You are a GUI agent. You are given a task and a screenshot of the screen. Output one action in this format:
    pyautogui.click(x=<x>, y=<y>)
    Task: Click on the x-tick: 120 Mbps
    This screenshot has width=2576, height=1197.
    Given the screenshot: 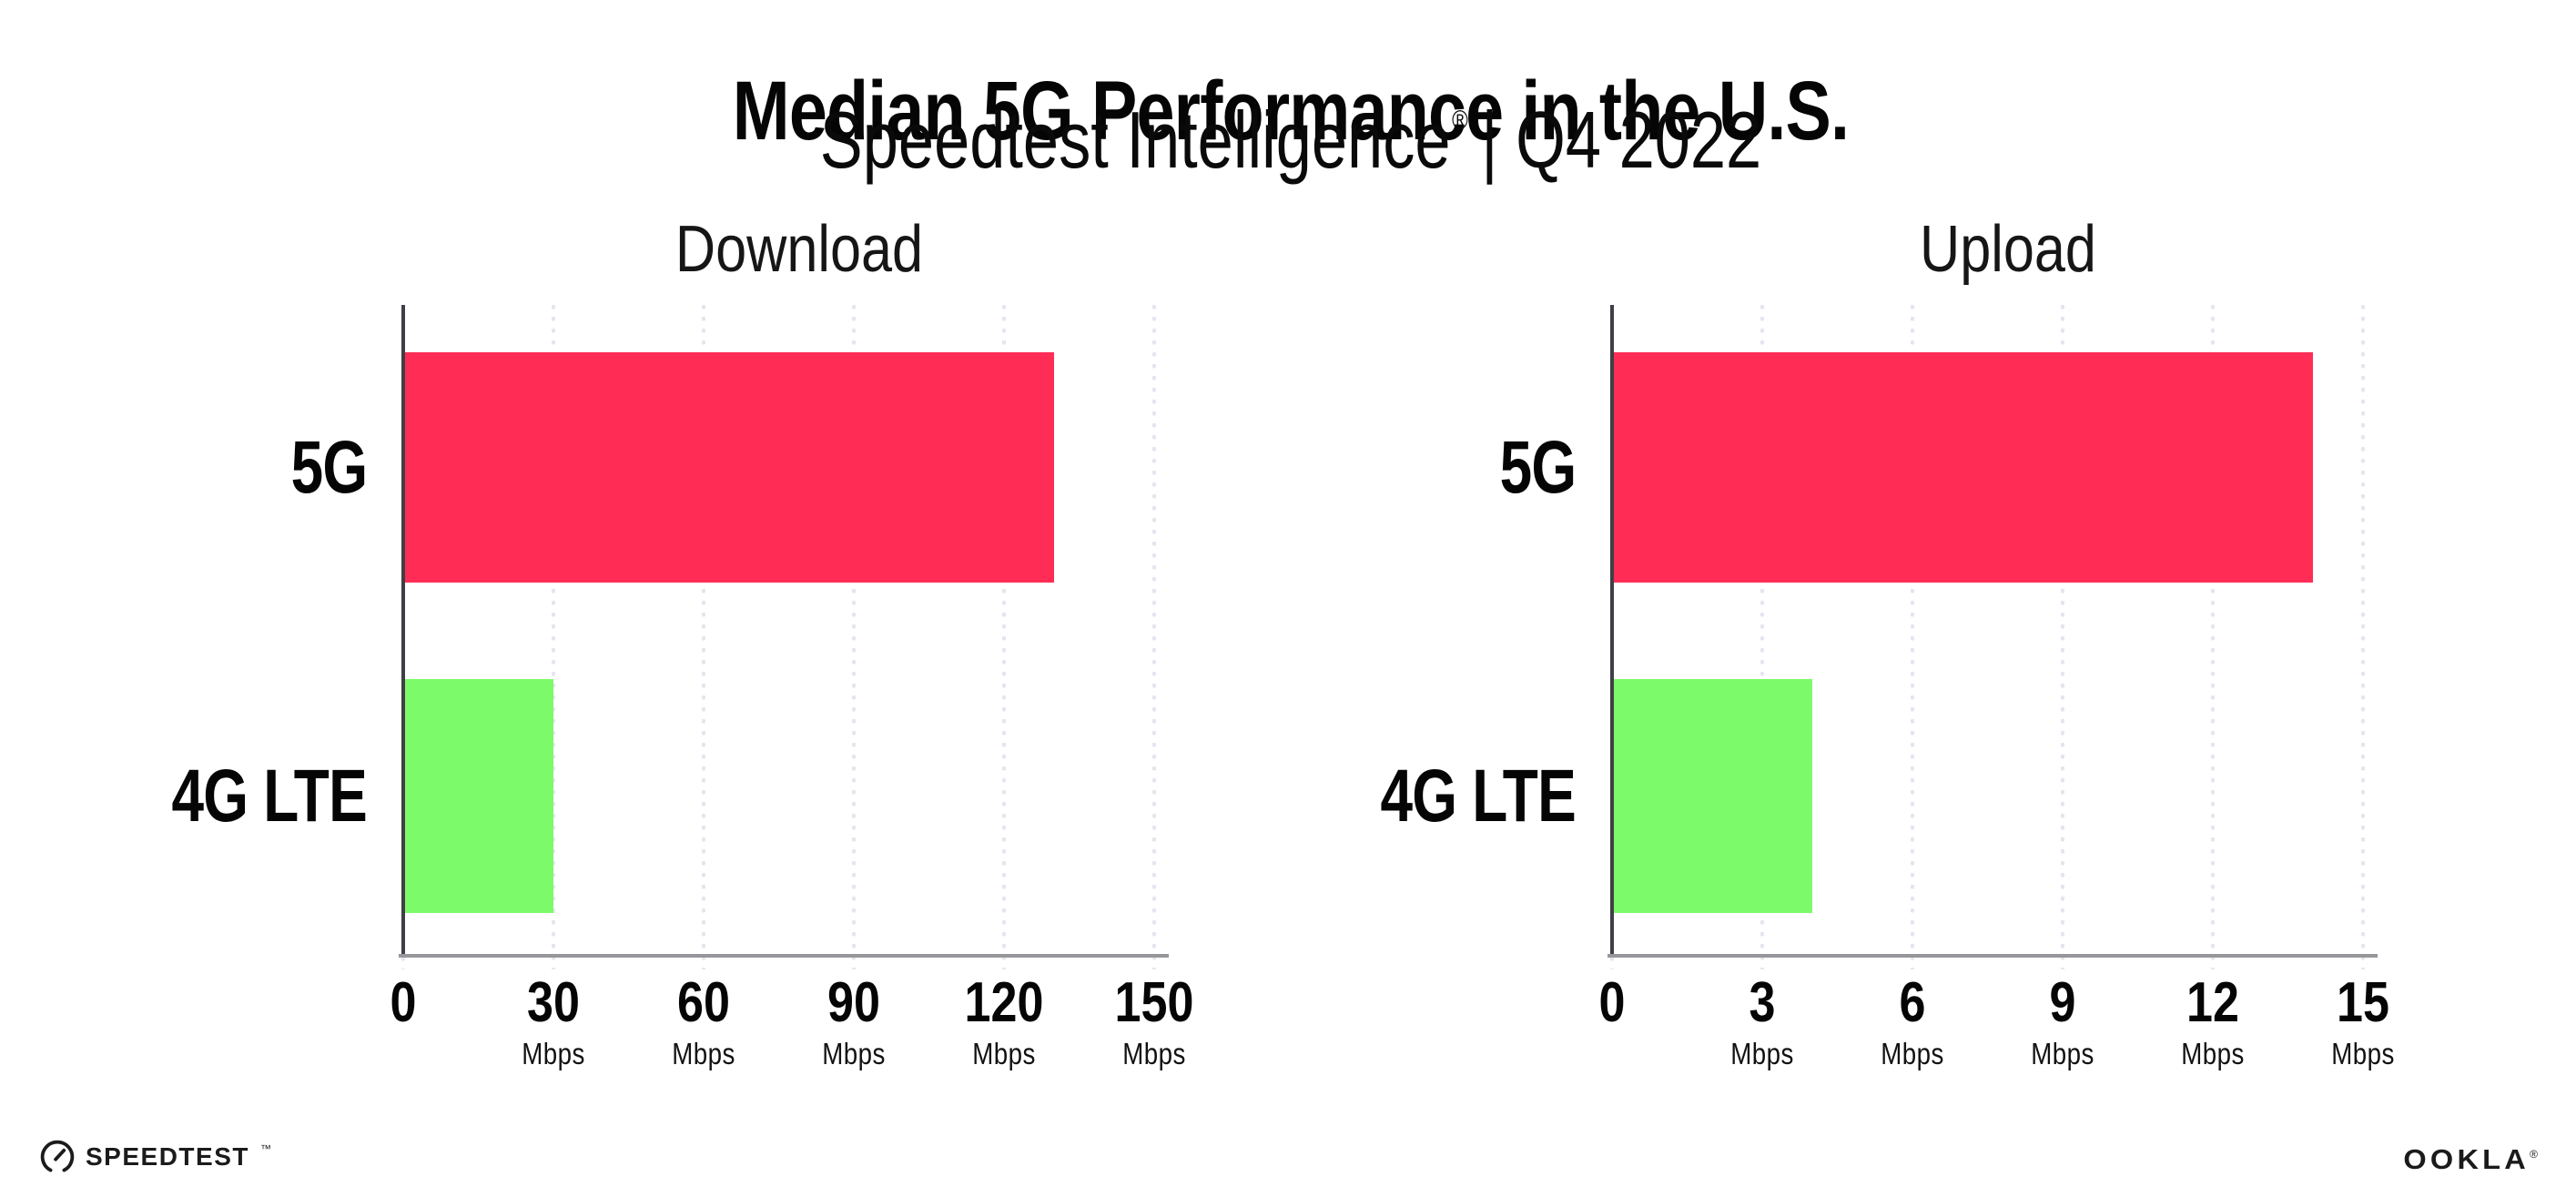 What is the action you would take?
    pyautogui.click(x=1004, y=1021)
    